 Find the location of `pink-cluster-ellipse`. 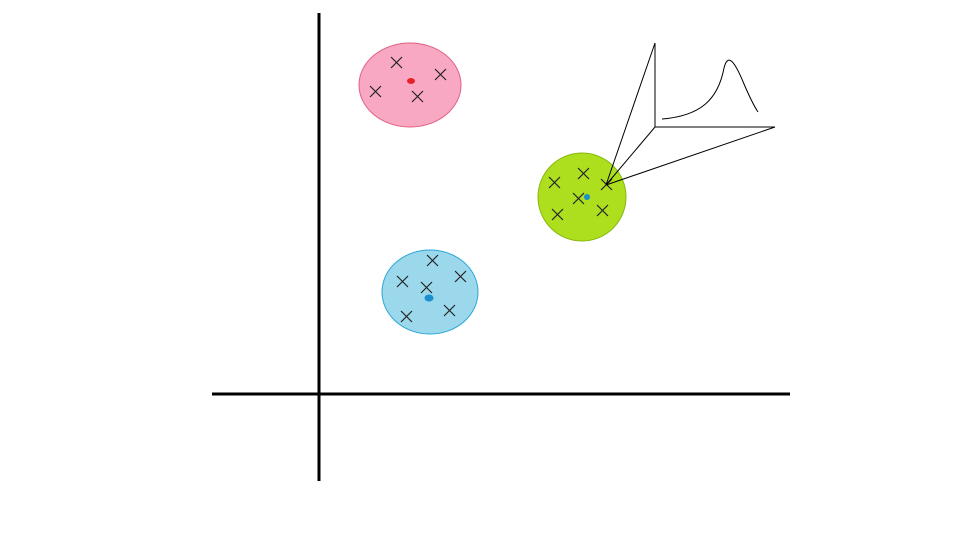

pink-cluster-ellipse is located at coordinates (410, 85).